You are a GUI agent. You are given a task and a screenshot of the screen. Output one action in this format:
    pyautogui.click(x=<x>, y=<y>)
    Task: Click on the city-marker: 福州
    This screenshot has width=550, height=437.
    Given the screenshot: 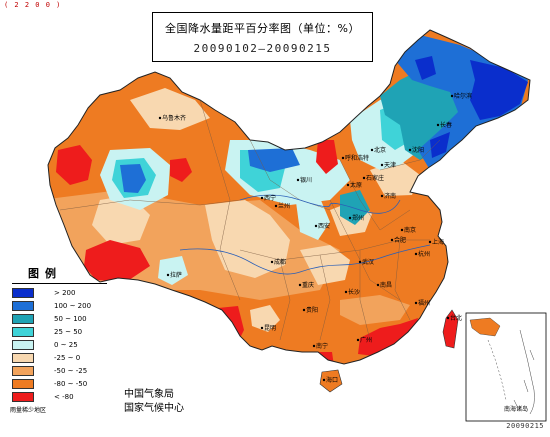 What is the action you would take?
    pyautogui.click(x=422, y=303)
    